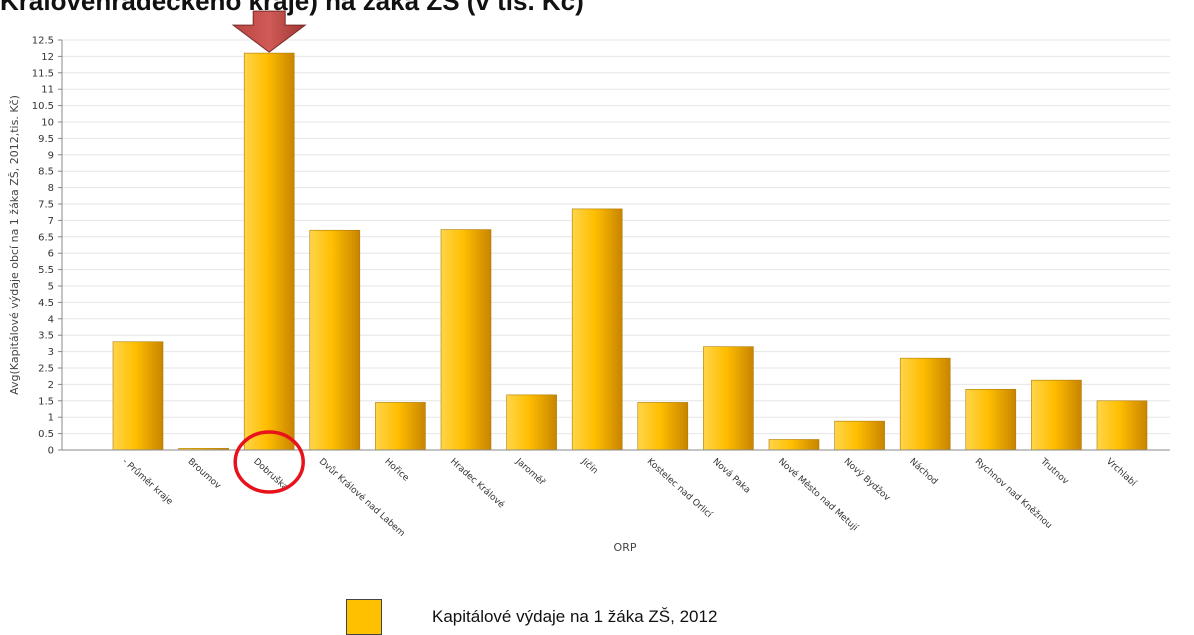  I want to click on x-tick-label: Kostelec nad Orlicí, so click(679, 489).